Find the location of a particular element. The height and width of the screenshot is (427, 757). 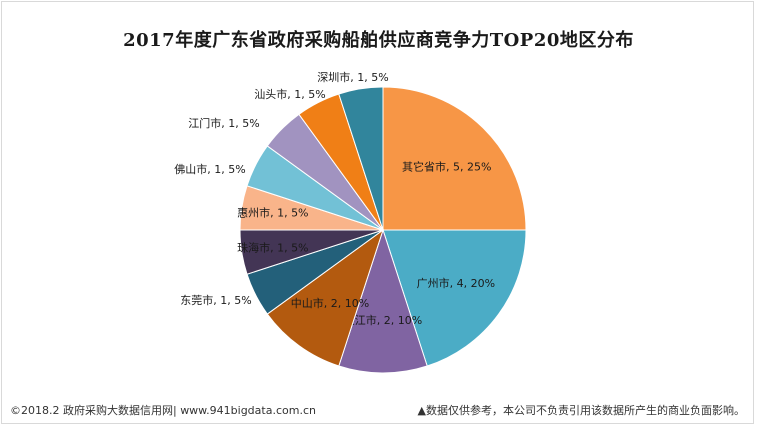

slice-label-4: 中山市, 2, 10% is located at coordinates (330, 303).